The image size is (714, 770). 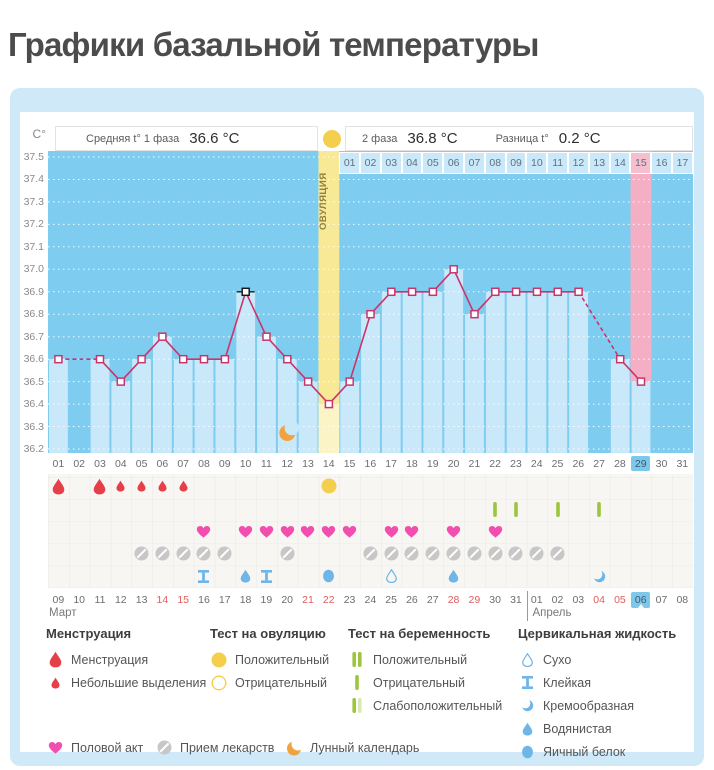 I want to click on calendar-date-row-cell: 24, so click(x=370, y=600).